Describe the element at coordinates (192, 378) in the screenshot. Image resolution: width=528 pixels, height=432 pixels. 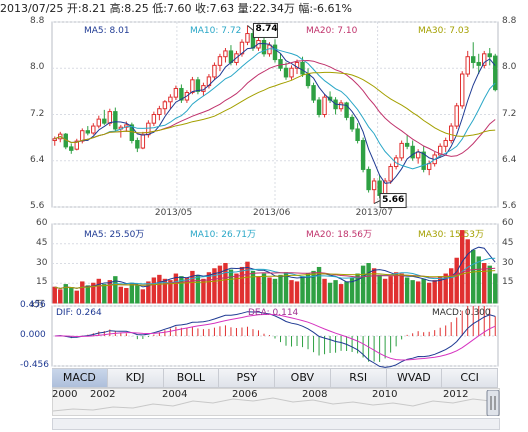
I see `tab-boll: BOLL` at that location.